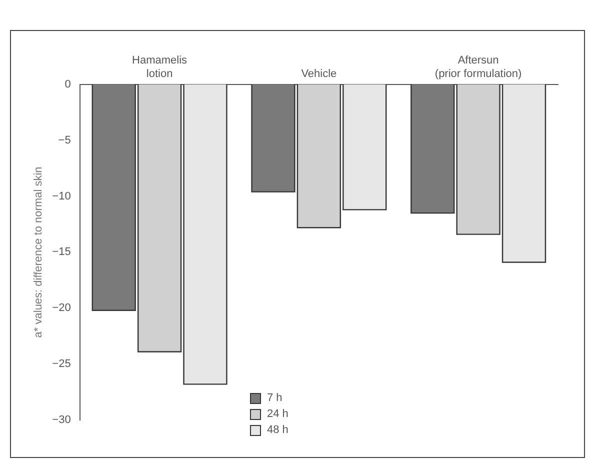 The height and width of the screenshot is (468, 595). Describe the element at coordinates (67, 84) in the screenshot. I see `y-tick-label: 0` at that location.